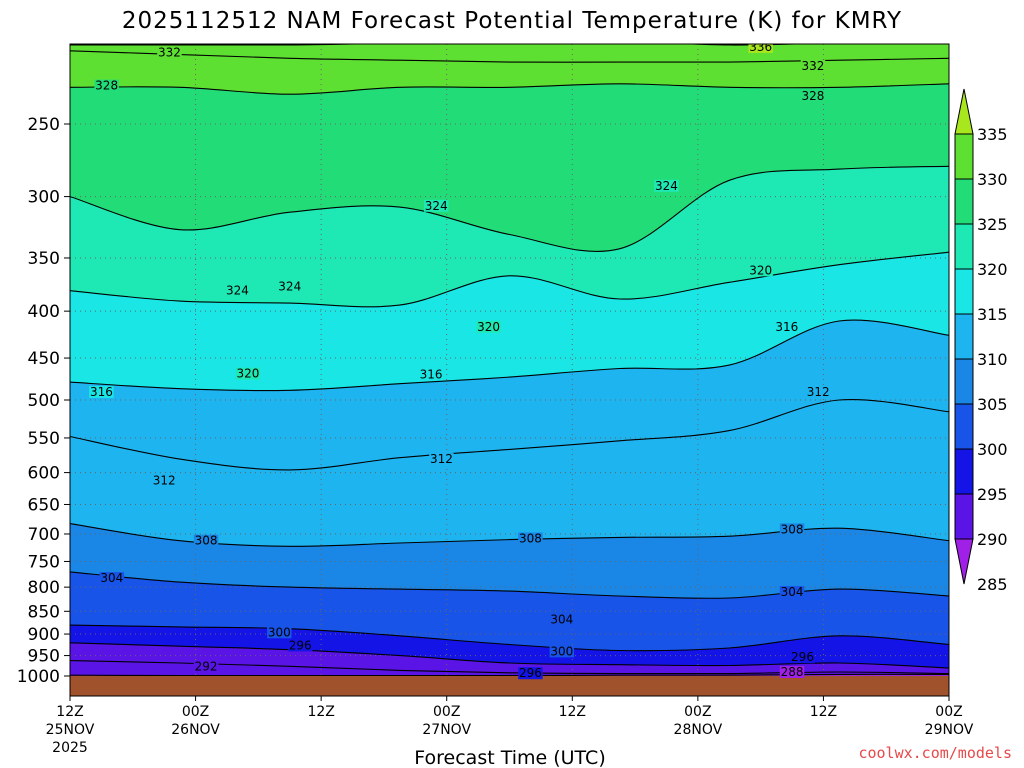 This screenshot has width=1024, height=768. What do you see at coordinates (992, 224) in the screenshot?
I see `colorbar-label: 325` at bounding box center [992, 224].